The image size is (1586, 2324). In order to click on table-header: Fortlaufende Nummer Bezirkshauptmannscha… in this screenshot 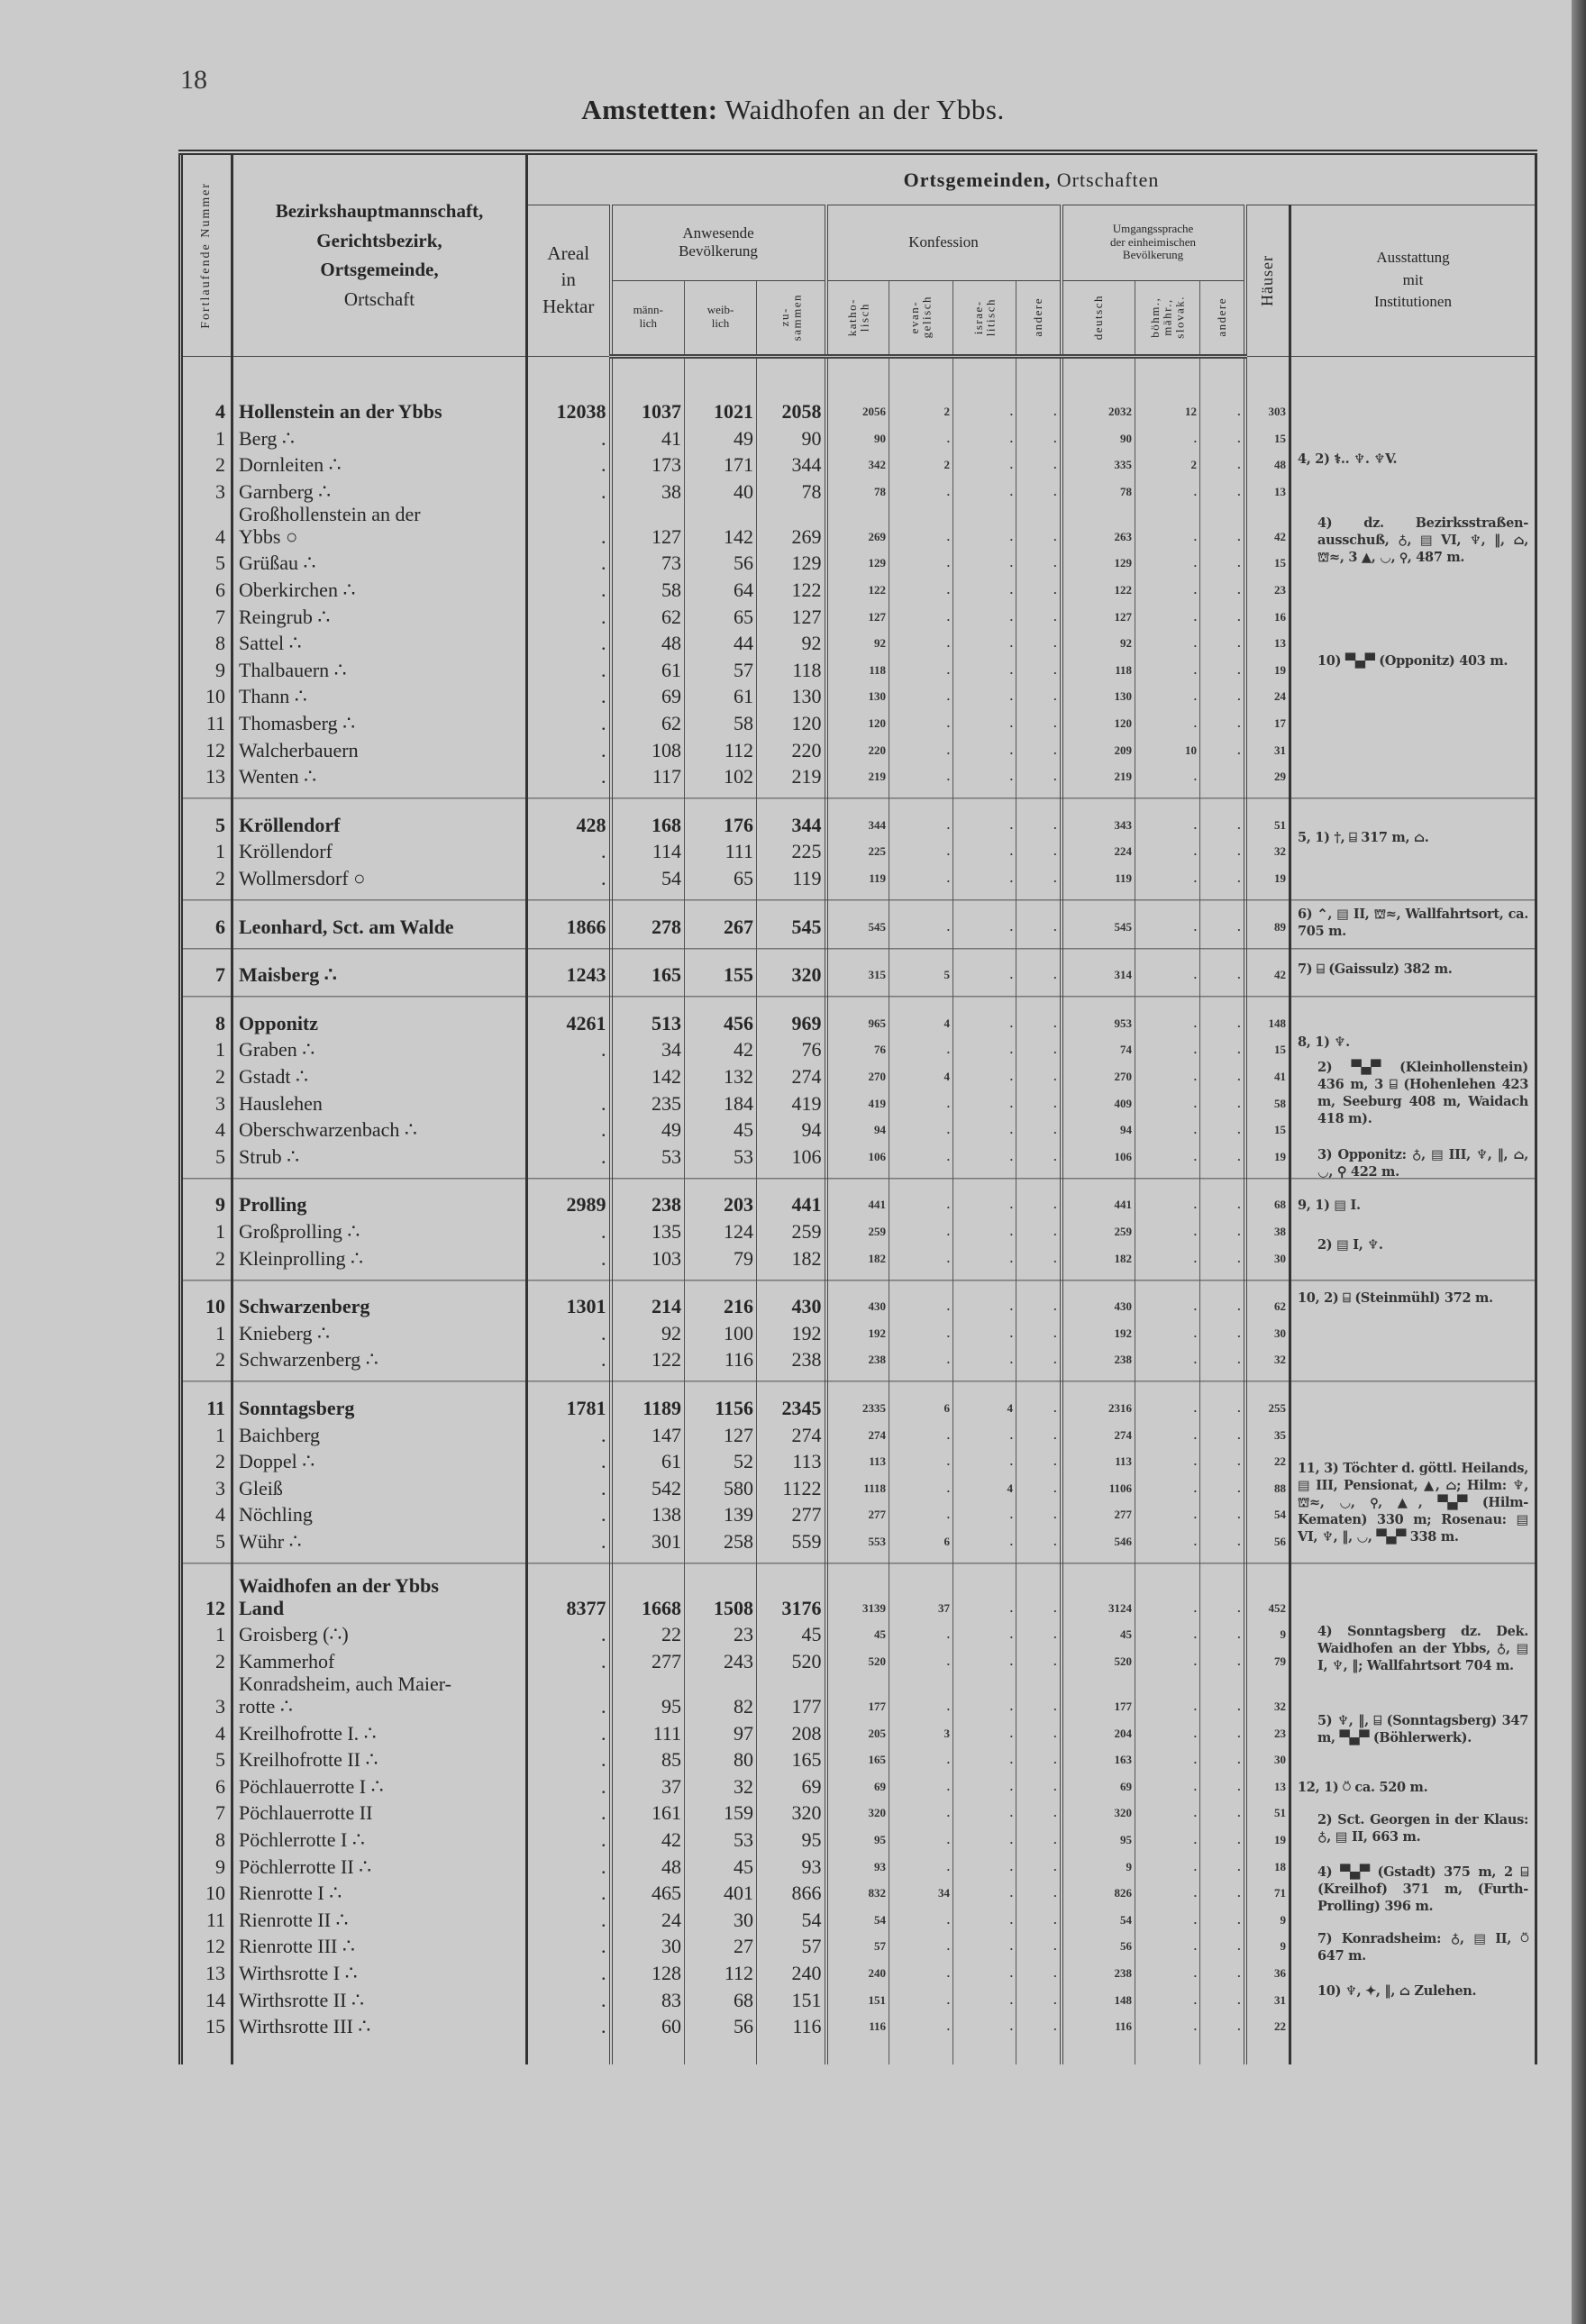, I will do `click(858, 256)`.